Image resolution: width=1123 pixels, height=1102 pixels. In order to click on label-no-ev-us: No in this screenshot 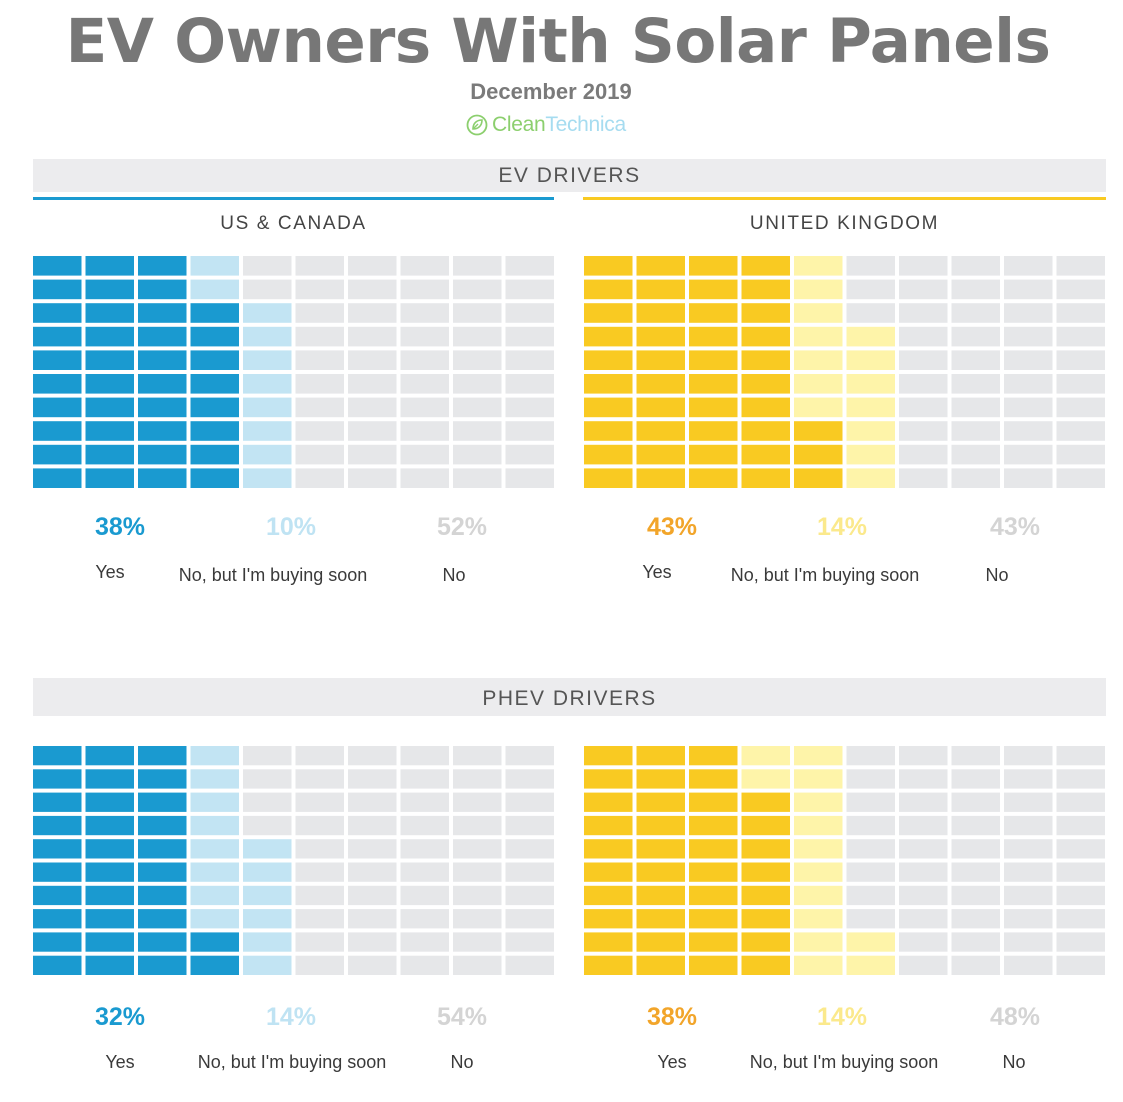, I will do `click(454, 575)`.